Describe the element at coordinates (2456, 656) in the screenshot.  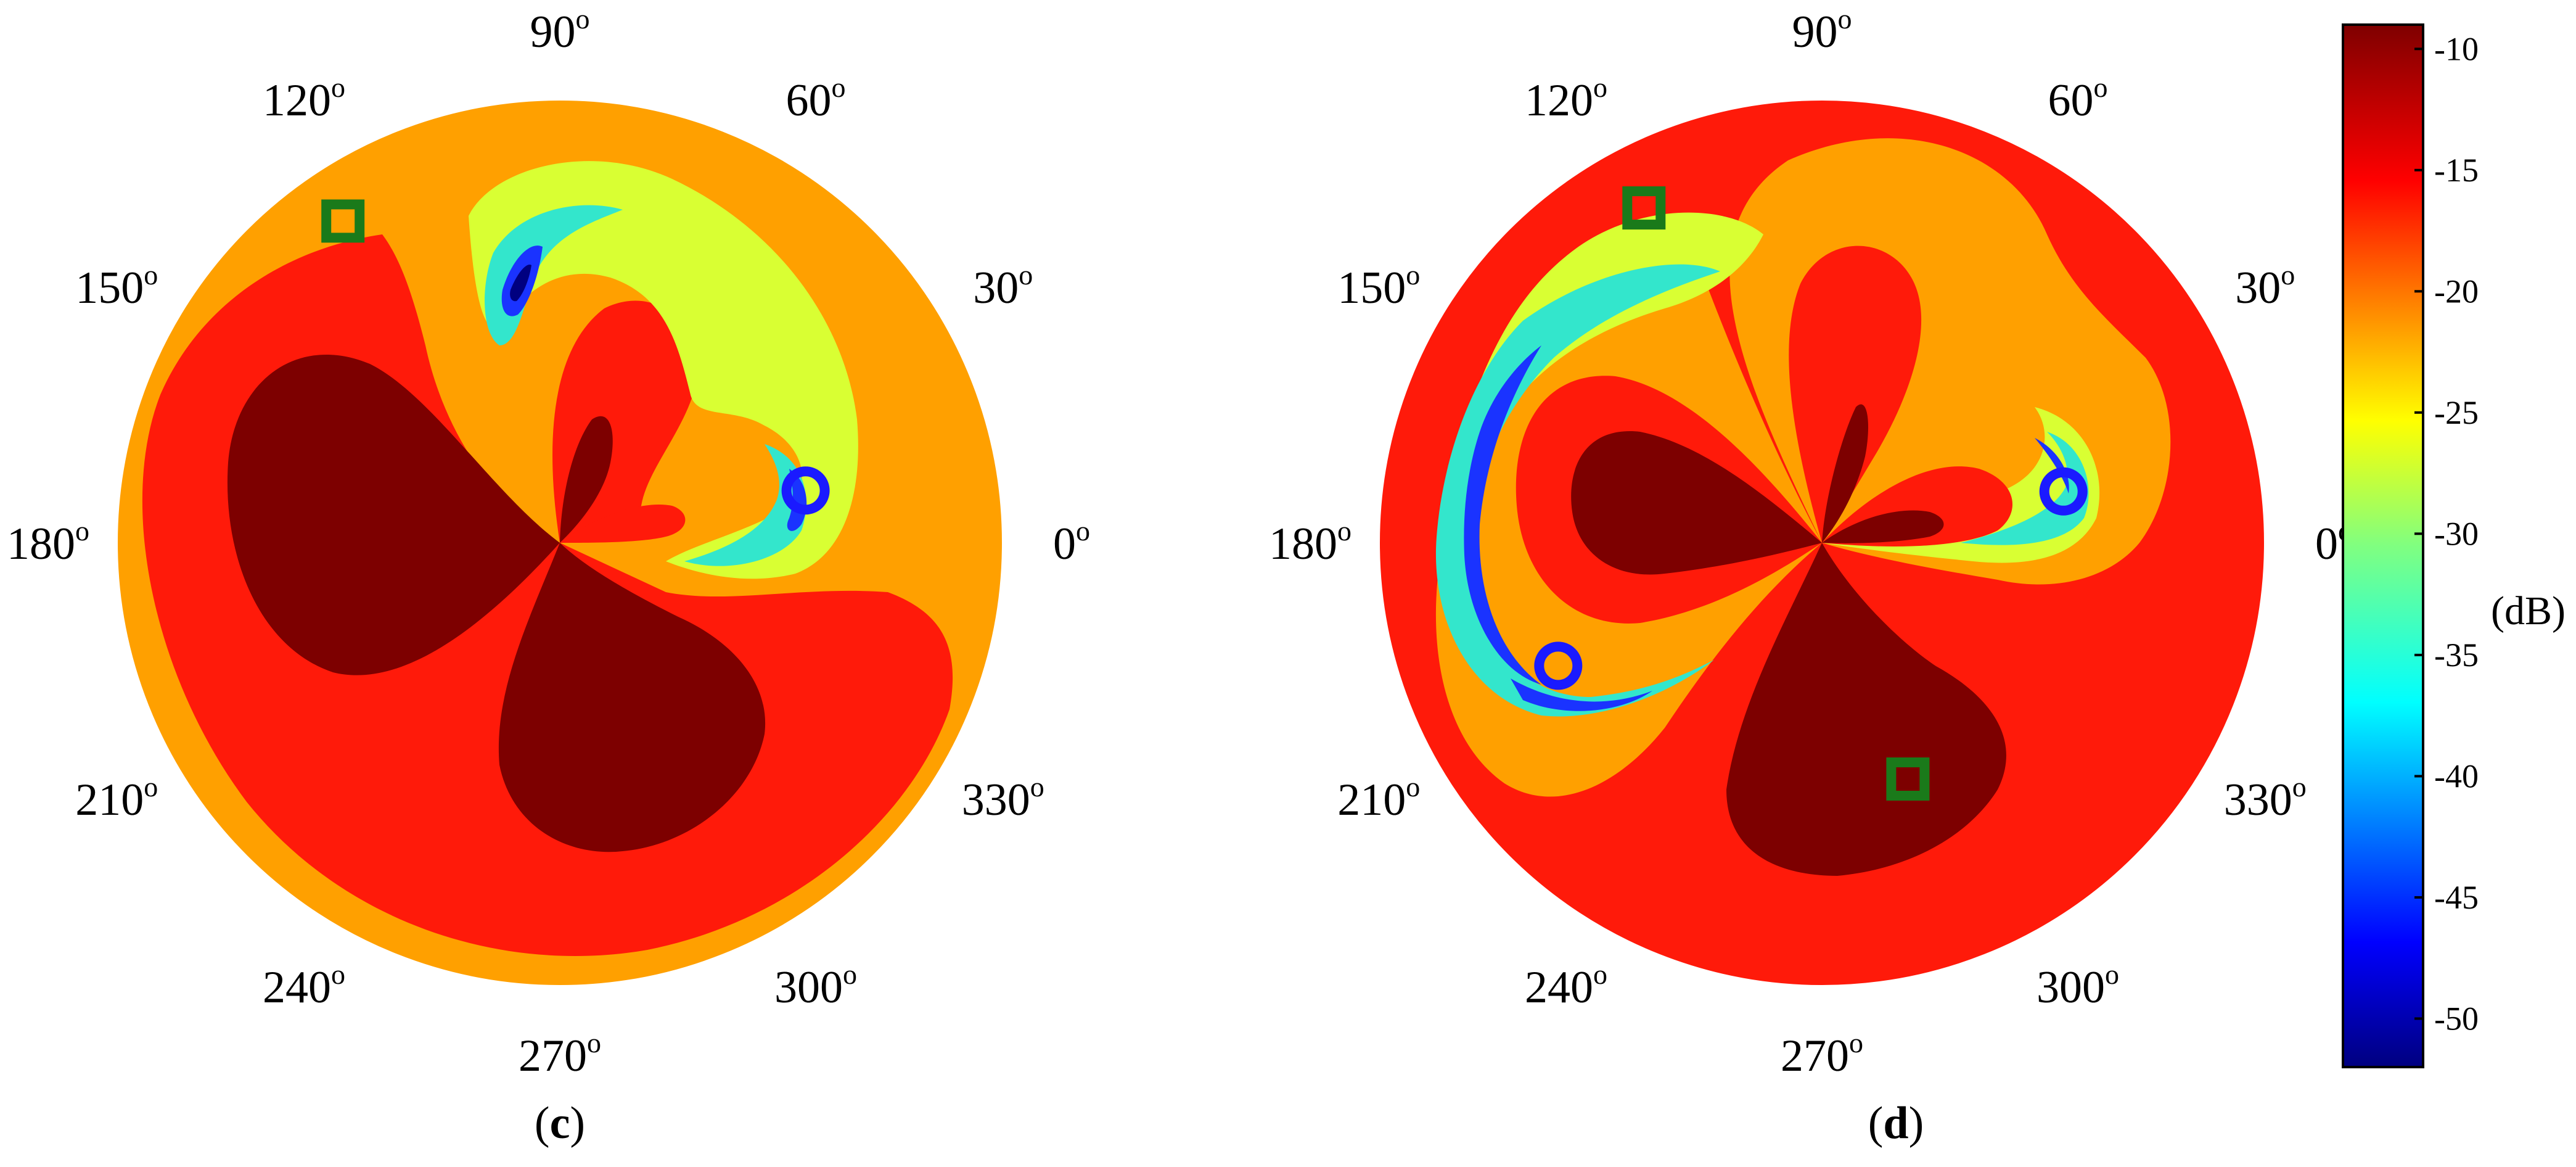
I see `colorbar-tick-label: -35` at that location.